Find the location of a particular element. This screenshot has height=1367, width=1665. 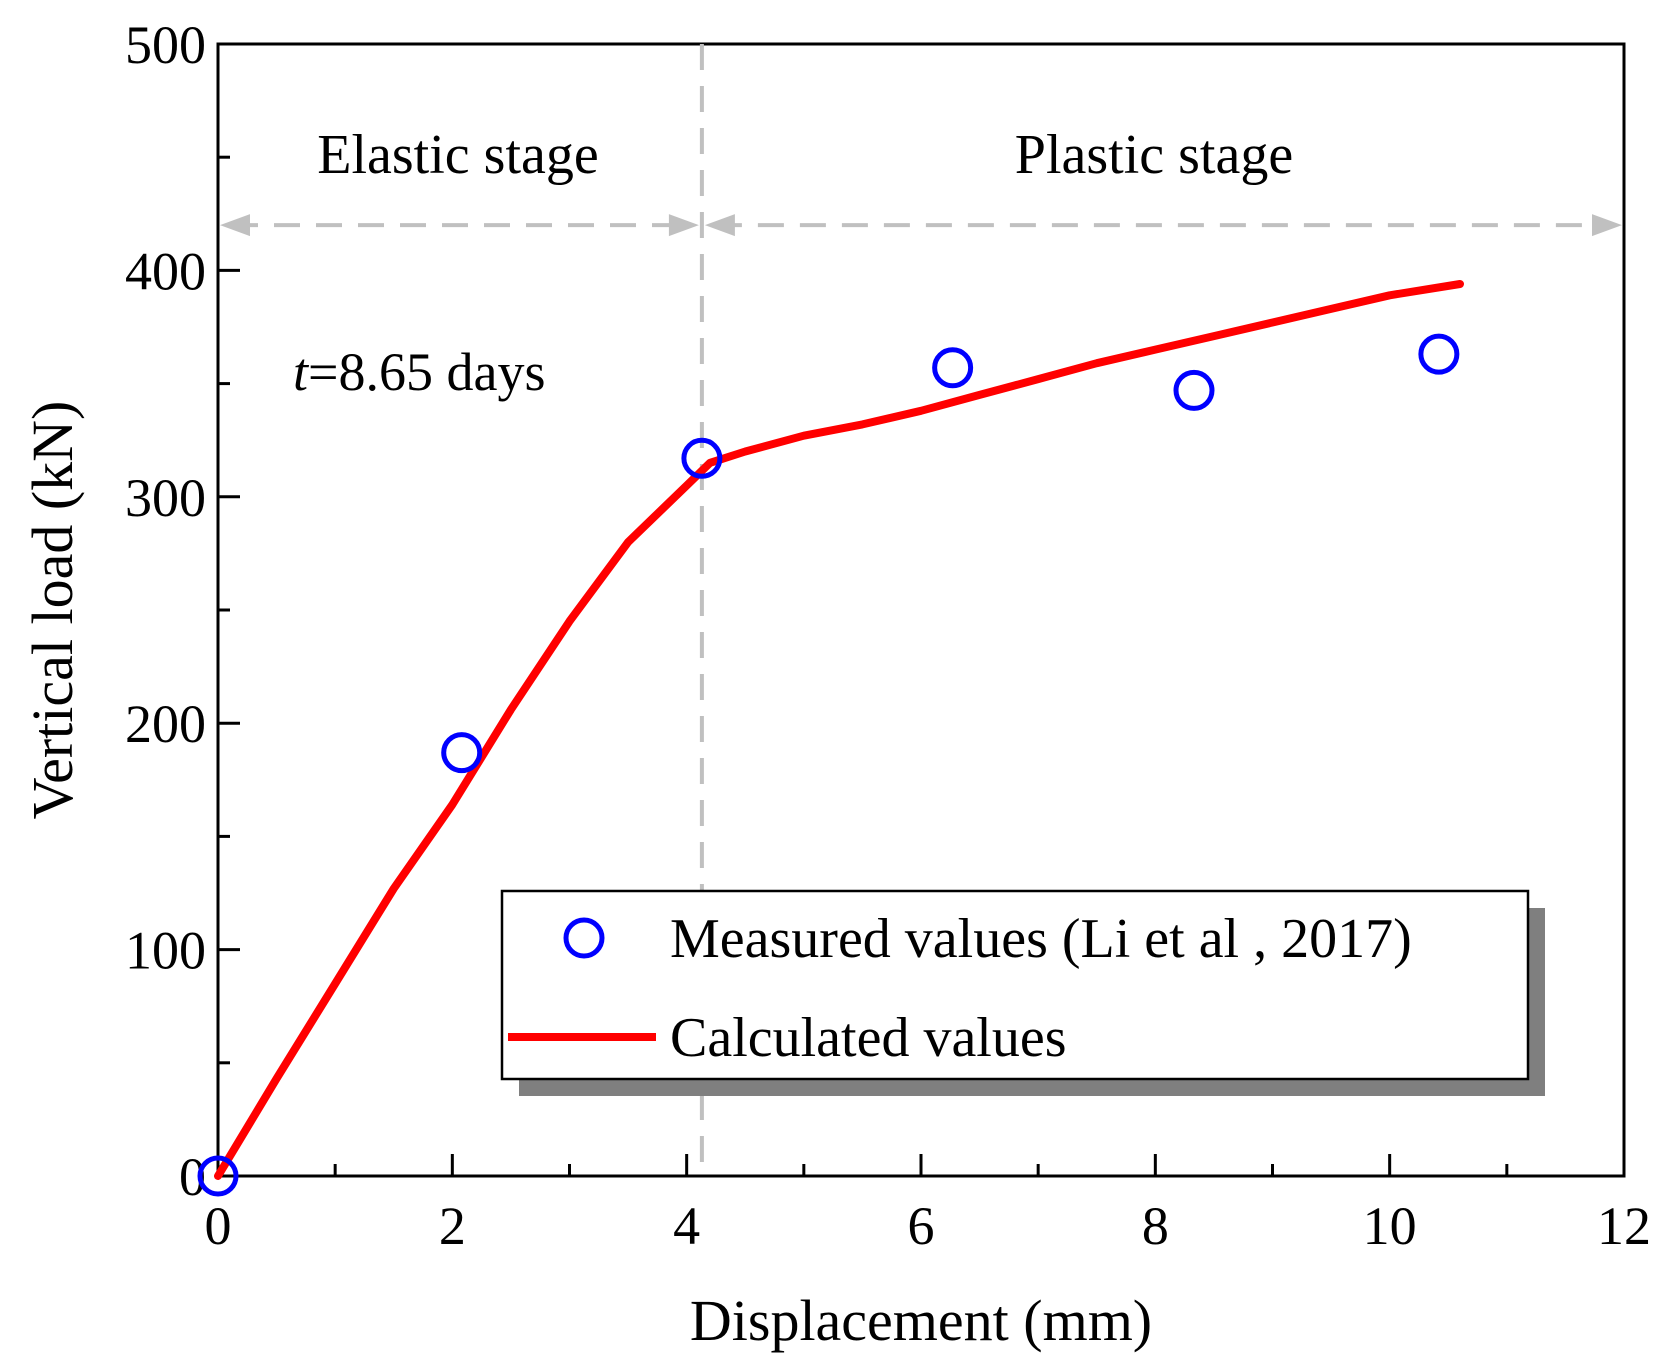

y-tick-label: 100 is located at coordinates (165, 951).